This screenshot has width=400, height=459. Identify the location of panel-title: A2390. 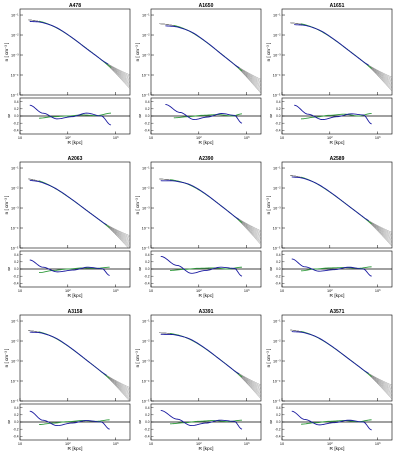
(206, 159).